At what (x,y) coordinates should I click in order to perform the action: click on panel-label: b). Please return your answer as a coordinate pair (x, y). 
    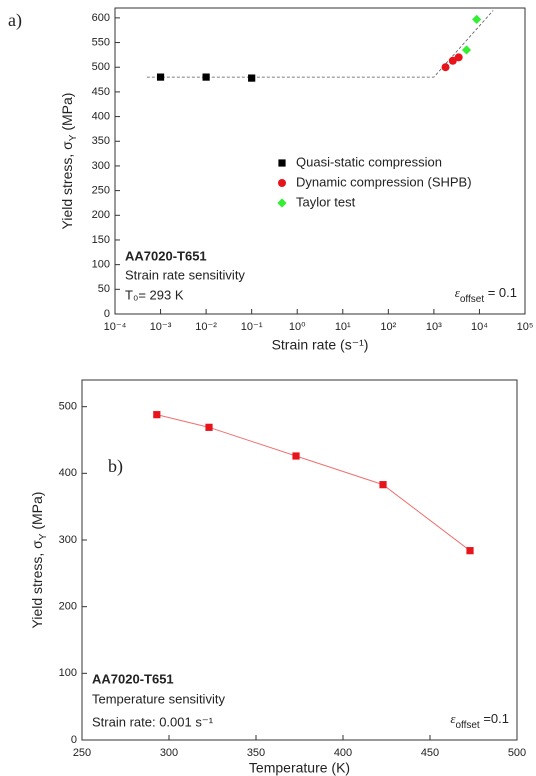
    Looking at the image, I should click on (115, 466).